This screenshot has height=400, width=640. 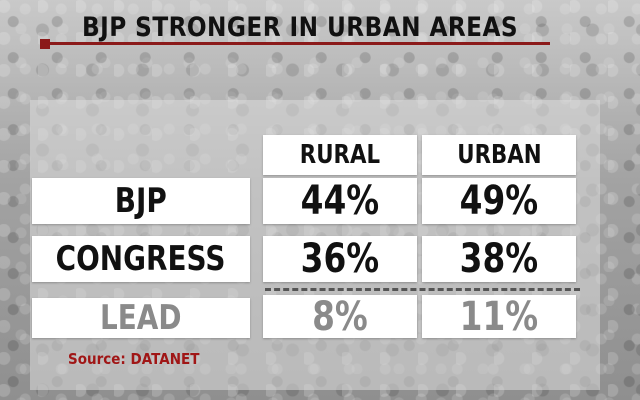 I want to click on graphic-title: BJP STRONGER IN URBAN AREAS, so click(x=300, y=27).